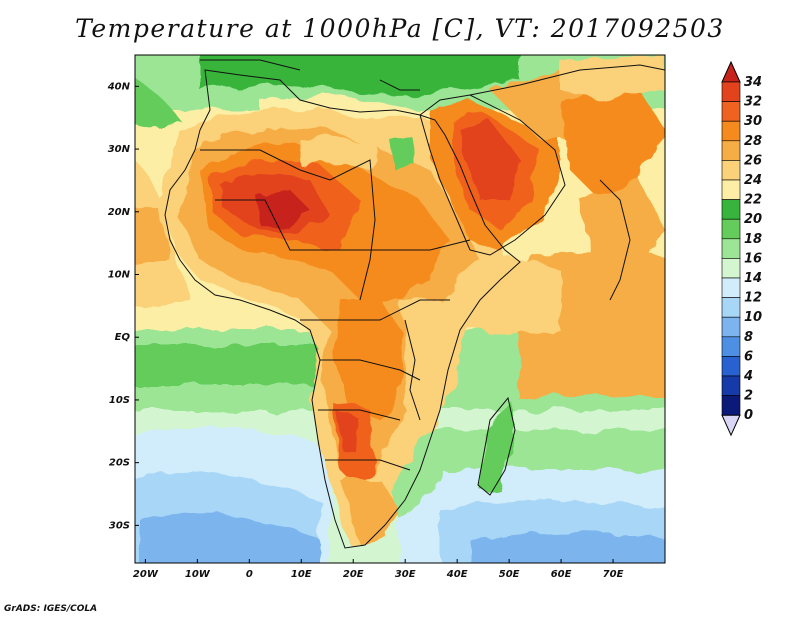  Describe the element at coordinates (753, 200) in the screenshot. I see `colorbar-label: 22` at that location.